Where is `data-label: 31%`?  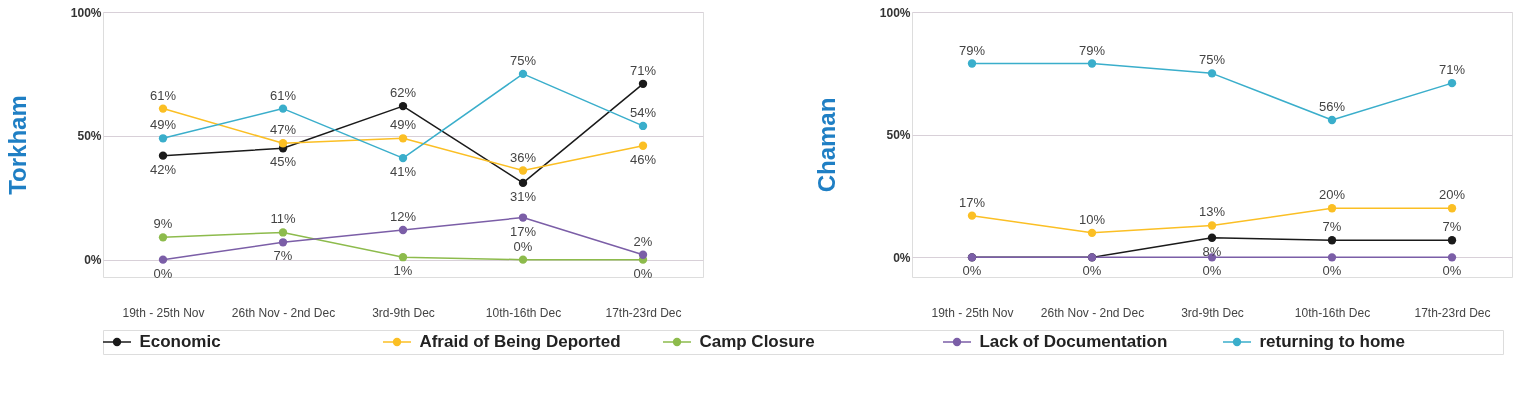
data-label: 31% is located at coordinates (523, 196).